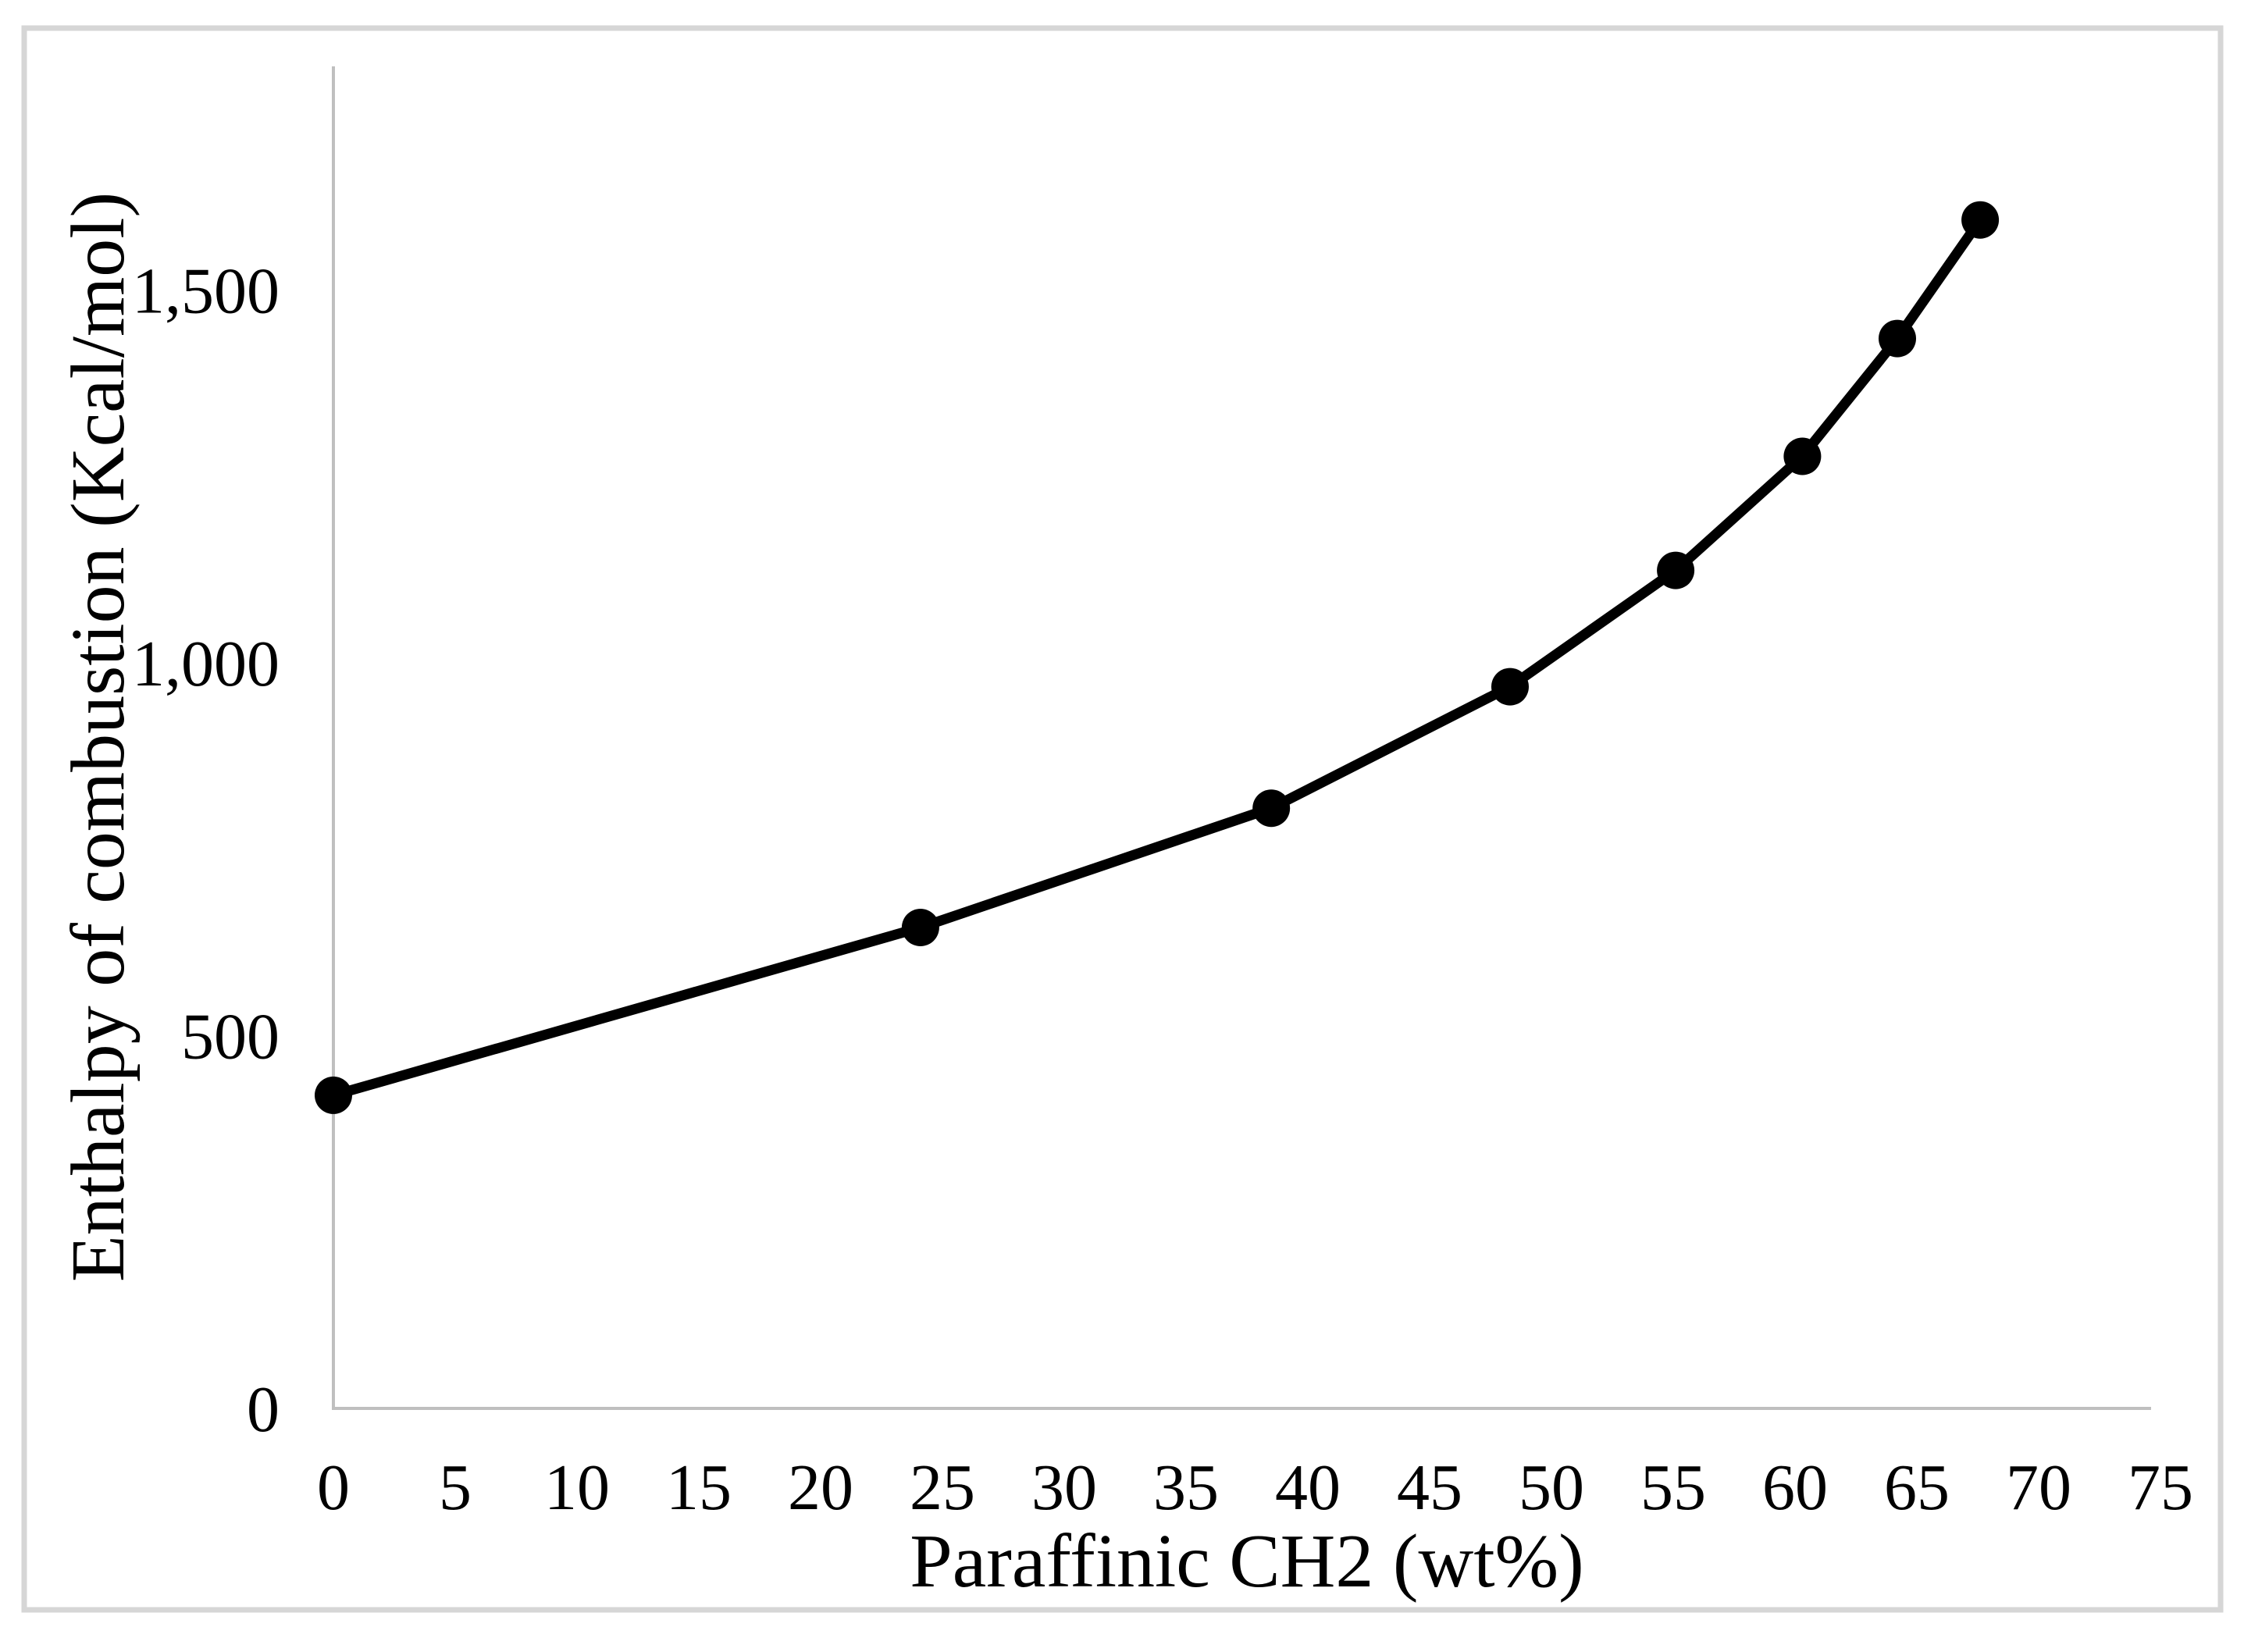 The height and width of the screenshot is (1652, 2244). I want to click on x-tick-label: 55, so click(1673, 1487).